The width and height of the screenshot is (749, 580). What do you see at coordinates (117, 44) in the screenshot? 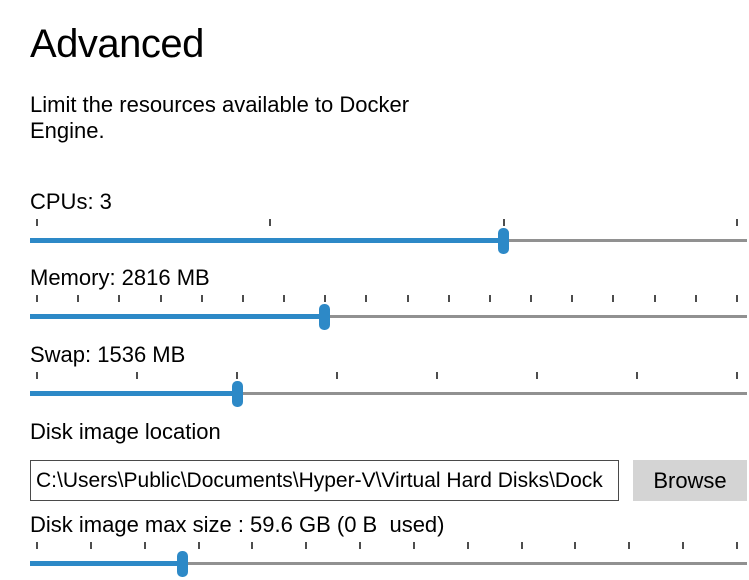
I see `page-title: Advanced` at bounding box center [117, 44].